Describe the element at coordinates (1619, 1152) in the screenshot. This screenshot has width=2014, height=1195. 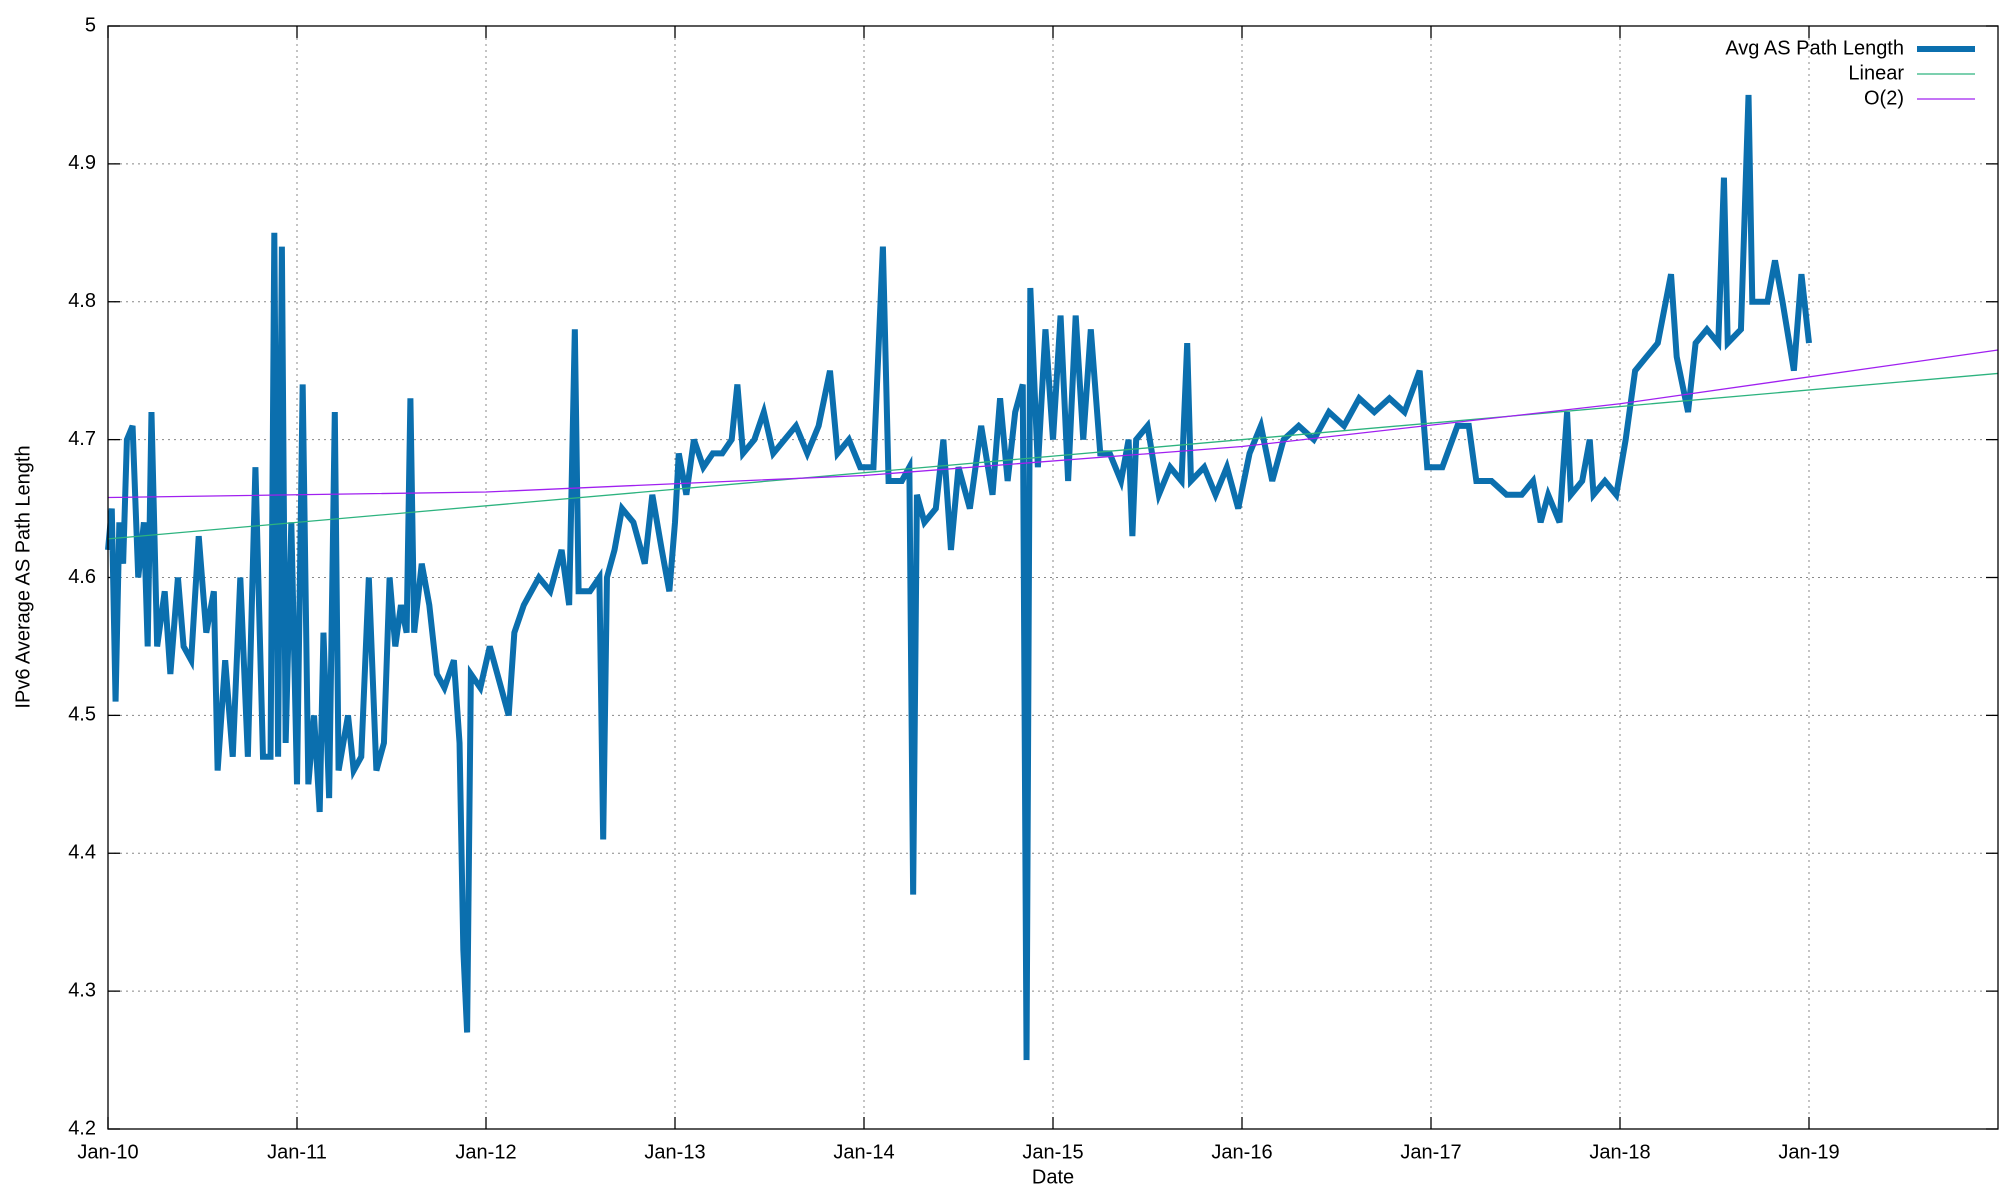
I see `x-tick-label: Jan-18` at that location.